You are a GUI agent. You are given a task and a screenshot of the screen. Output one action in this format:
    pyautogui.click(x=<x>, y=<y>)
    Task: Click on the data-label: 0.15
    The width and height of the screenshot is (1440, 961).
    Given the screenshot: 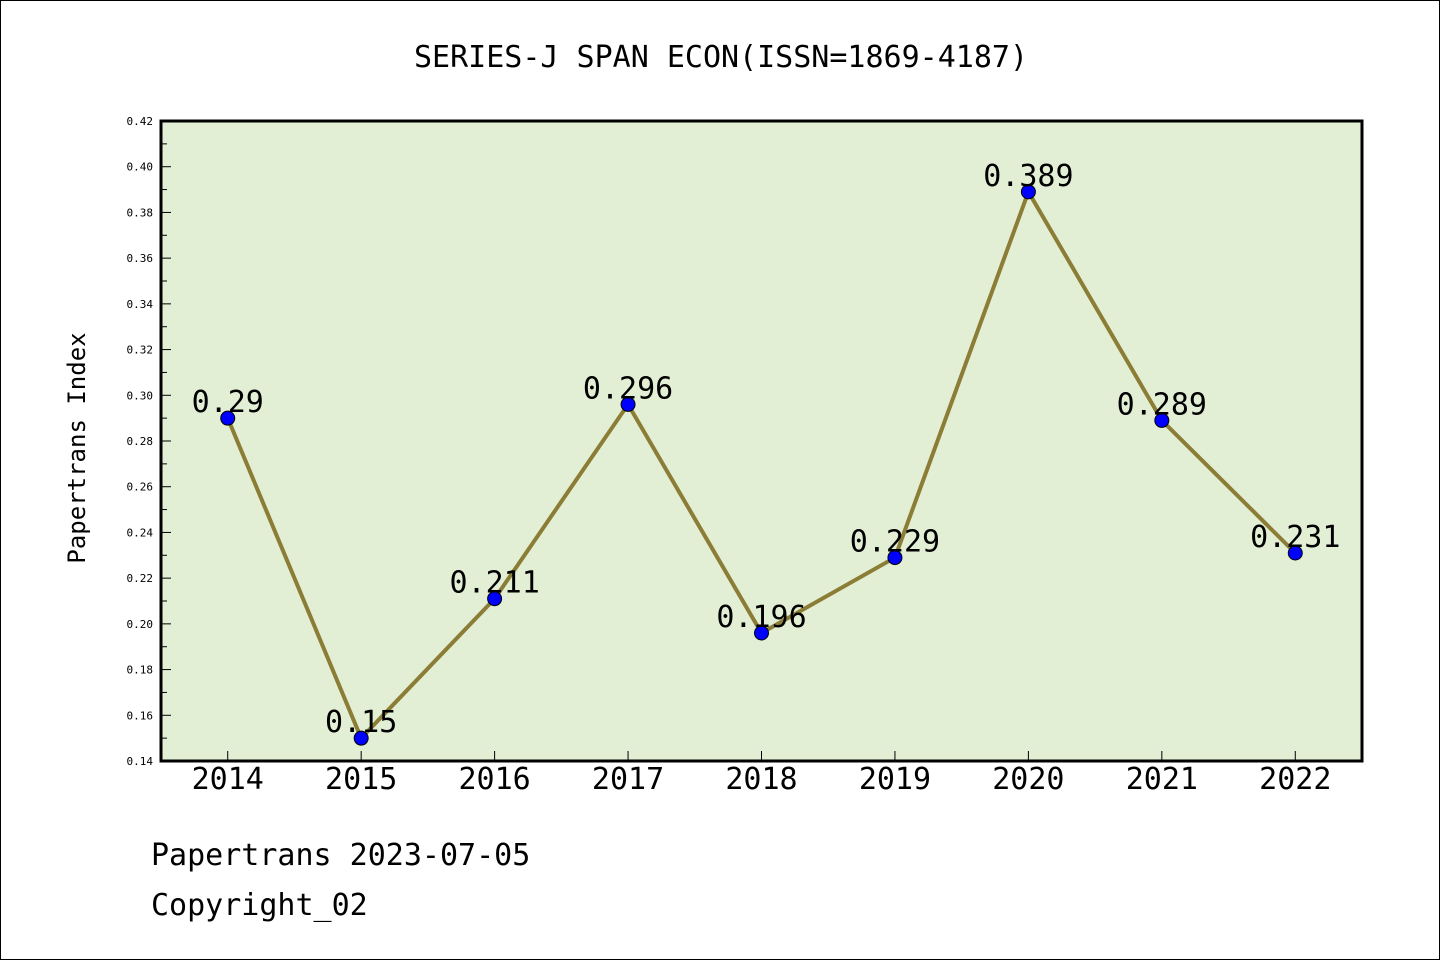 What is the action you would take?
    pyautogui.click(x=361, y=722)
    